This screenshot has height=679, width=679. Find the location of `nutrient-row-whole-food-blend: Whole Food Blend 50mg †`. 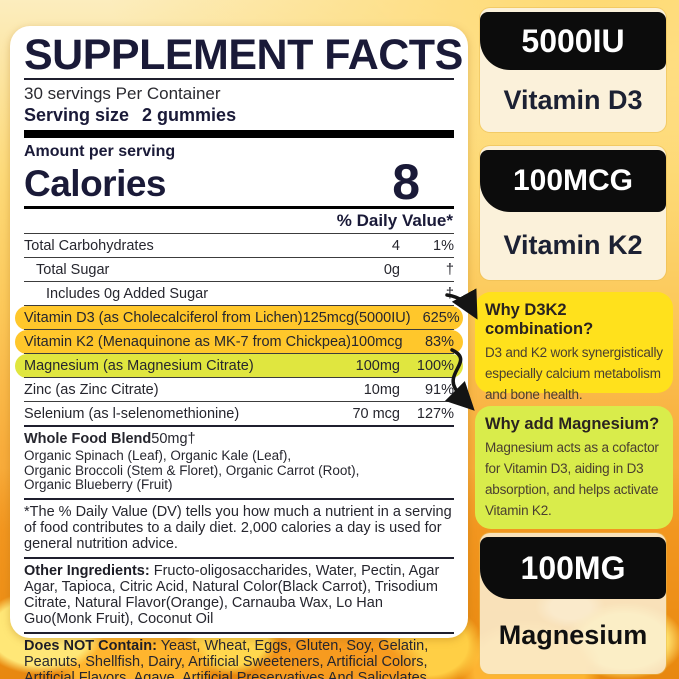

nutrient-row-whole-food-blend: Whole Food Blend 50mg † is located at coordinates (110, 439).